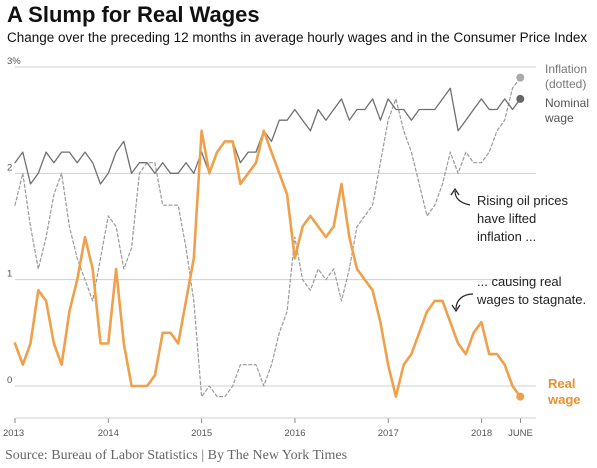  What do you see at coordinates (564, 399) in the screenshot?
I see `legend-label-real: wage` at bounding box center [564, 399].